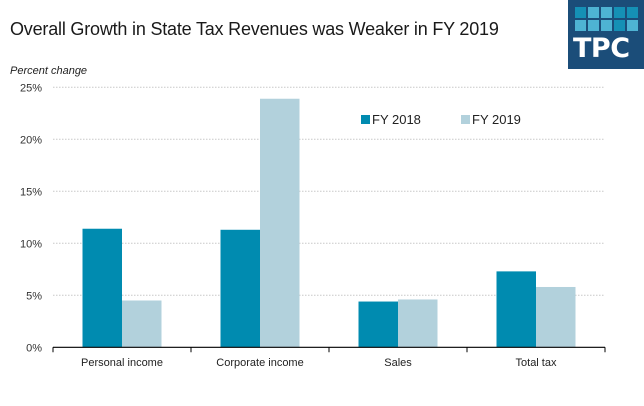 This screenshot has width=644, height=406. What do you see at coordinates (31, 140) in the screenshot?
I see `y-tick-label: 20%` at bounding box center [31, 140].